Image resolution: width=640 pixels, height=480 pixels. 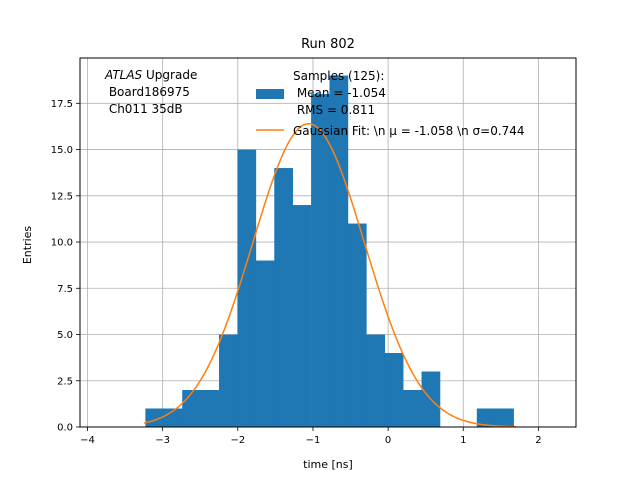 I want to click on legend-histogram-label-1: Samples (125):, so click(x=338, y=76).